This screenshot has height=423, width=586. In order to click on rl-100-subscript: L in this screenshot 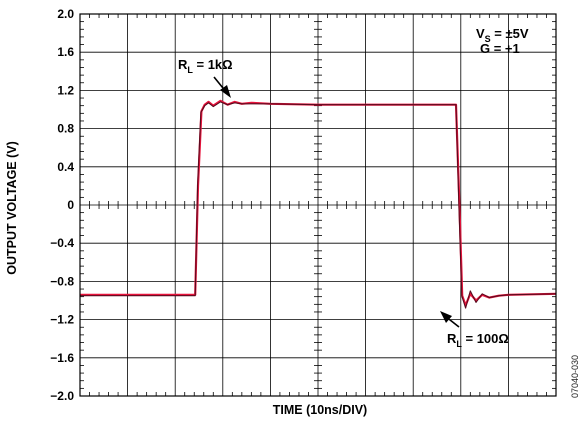, I will do `click(459, 344)`.